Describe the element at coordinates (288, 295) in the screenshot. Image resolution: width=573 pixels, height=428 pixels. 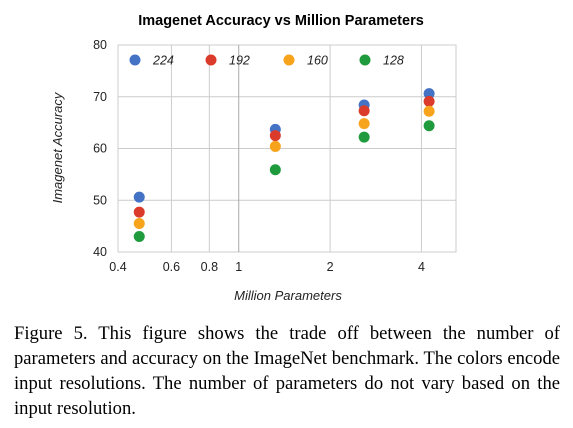
I see `x-axis-label: Million Parameters` at that location.